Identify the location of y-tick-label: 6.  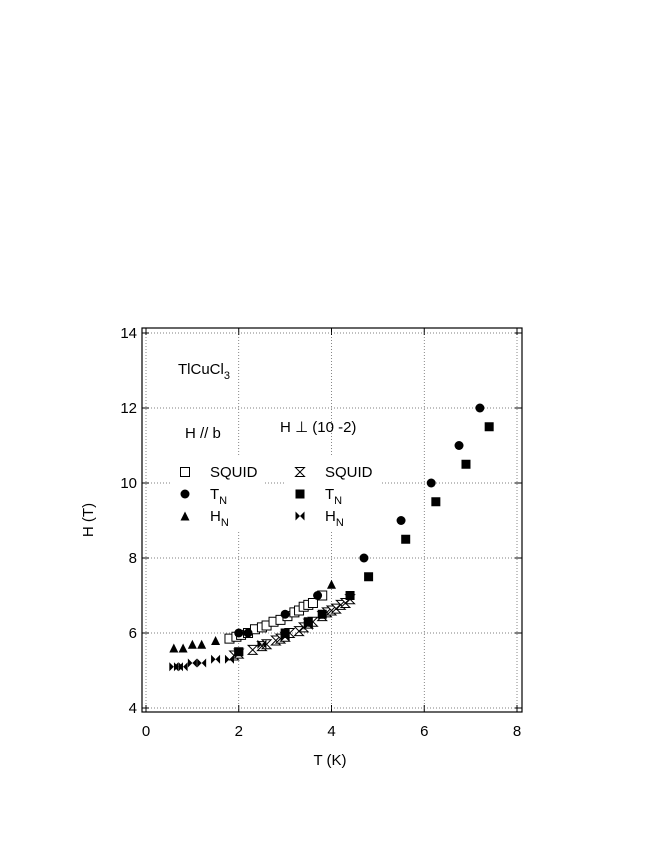
(133, 633).